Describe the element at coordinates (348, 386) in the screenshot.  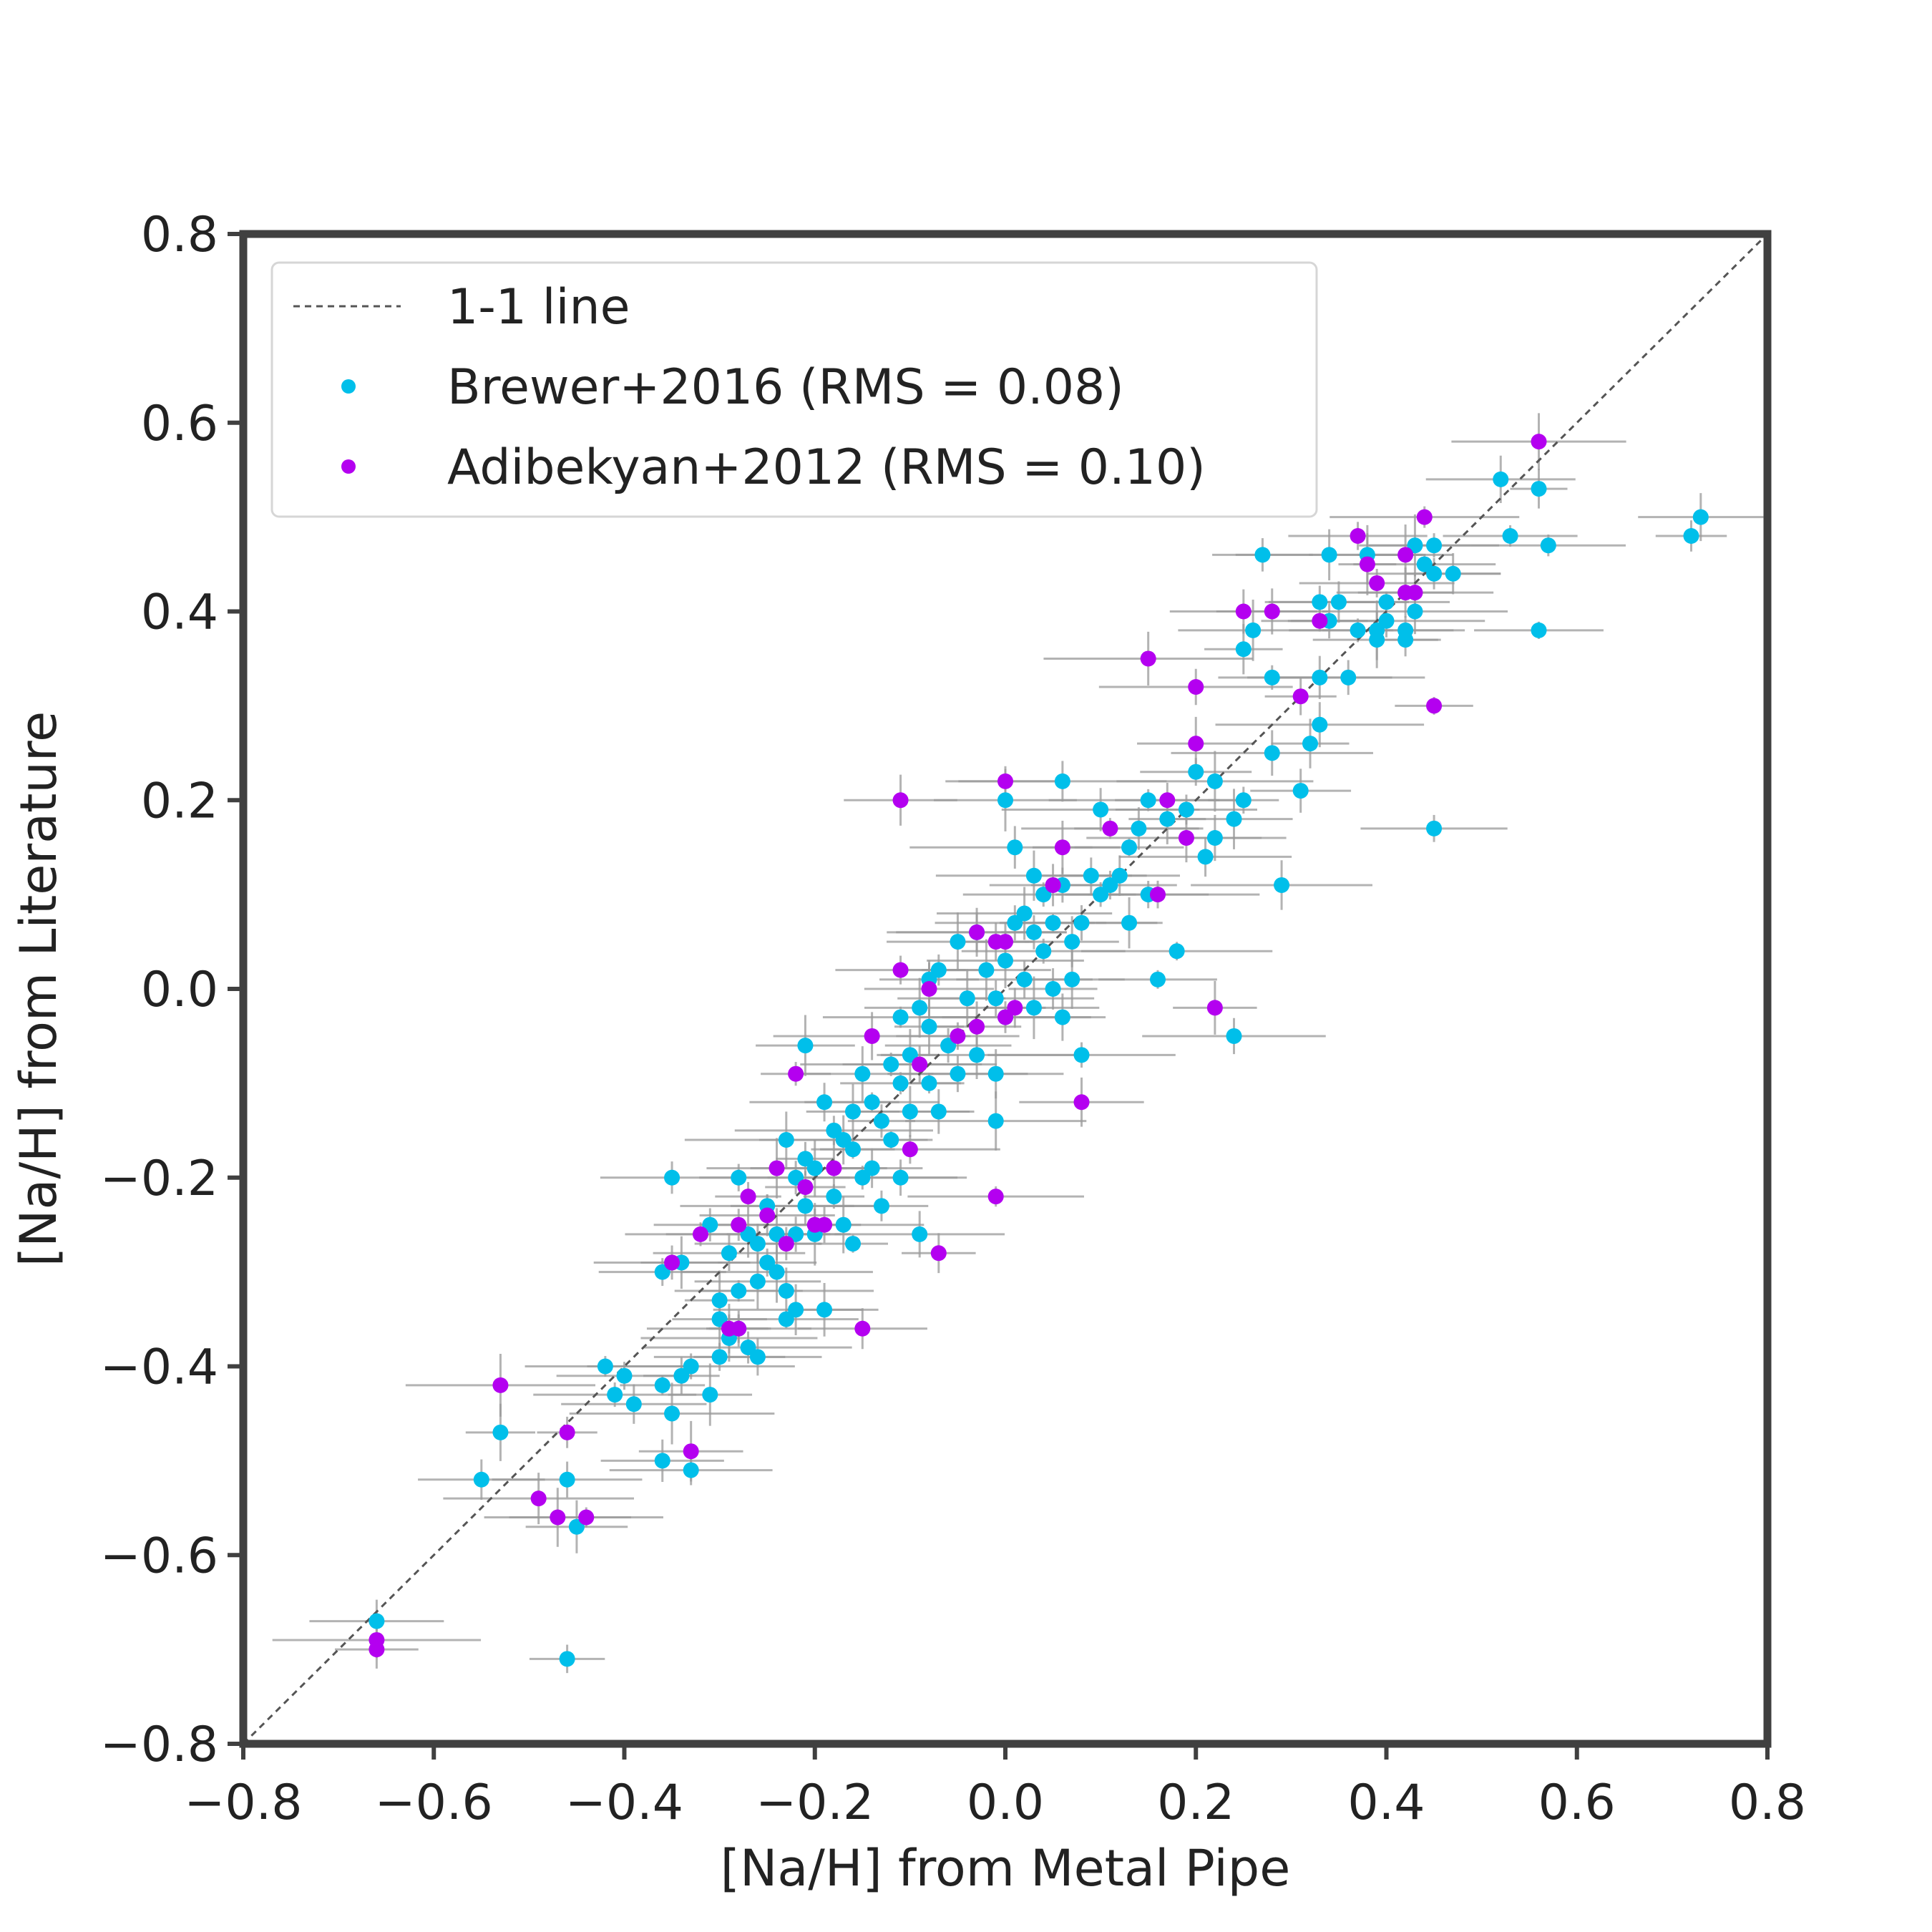
I see `legend-marker-brewer` at that location.